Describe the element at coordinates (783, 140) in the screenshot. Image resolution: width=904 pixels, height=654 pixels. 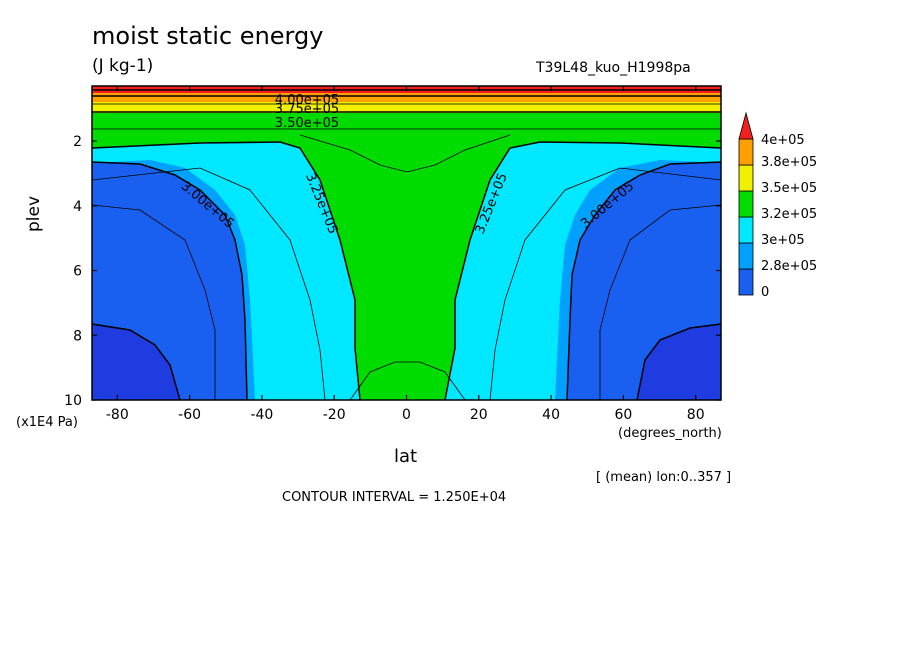
I see `colorbar-label: 4e+05` at that location.